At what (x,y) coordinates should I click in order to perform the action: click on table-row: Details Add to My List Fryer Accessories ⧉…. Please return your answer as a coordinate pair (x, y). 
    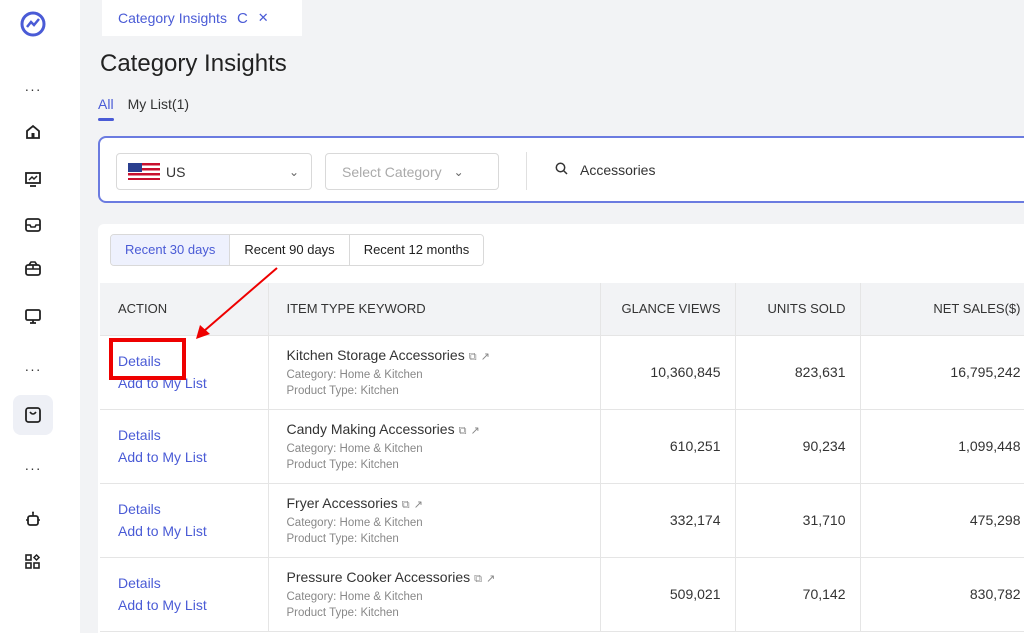
    Looking at the image, I should click on (562, 520).